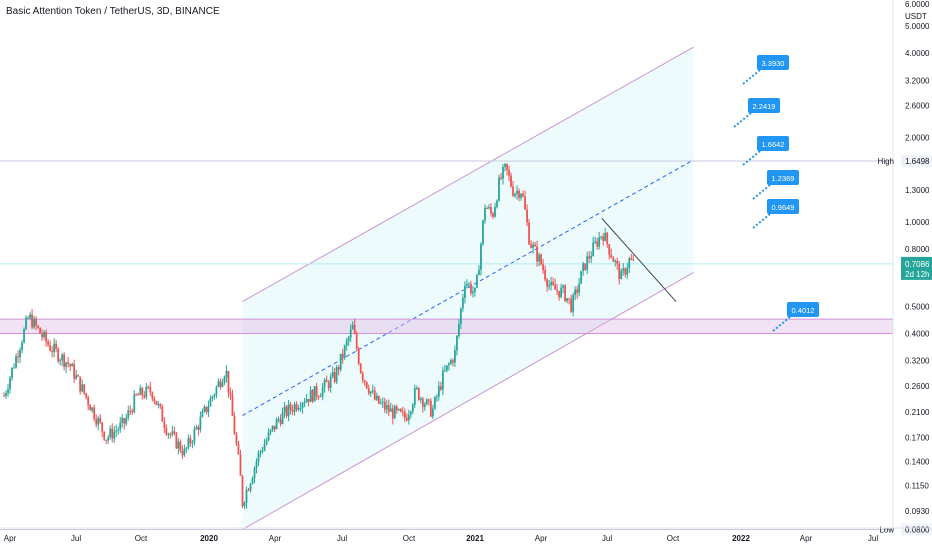  What do you see at coordinates (917, 529) in the screenshot?
I see `low-value: 0.0800` at bounding box center [917, 529].